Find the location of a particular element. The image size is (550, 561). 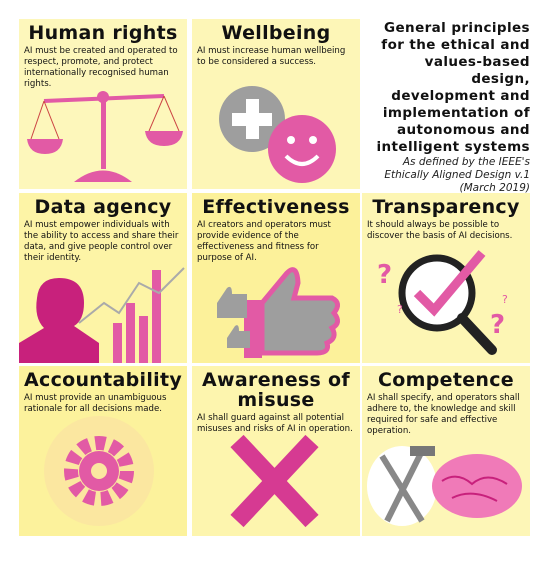

title-line: intelligent systems is located at coordinates (453, 147).